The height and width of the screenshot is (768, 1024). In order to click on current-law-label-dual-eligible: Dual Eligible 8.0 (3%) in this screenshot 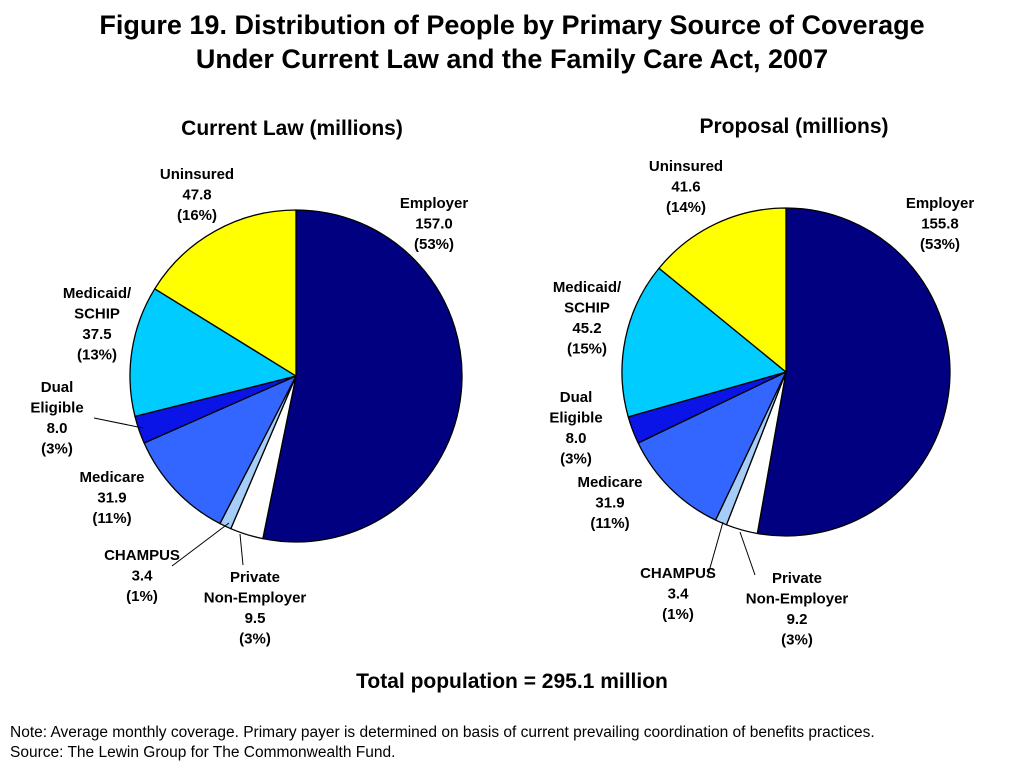, I will do `click(56, 418)`.